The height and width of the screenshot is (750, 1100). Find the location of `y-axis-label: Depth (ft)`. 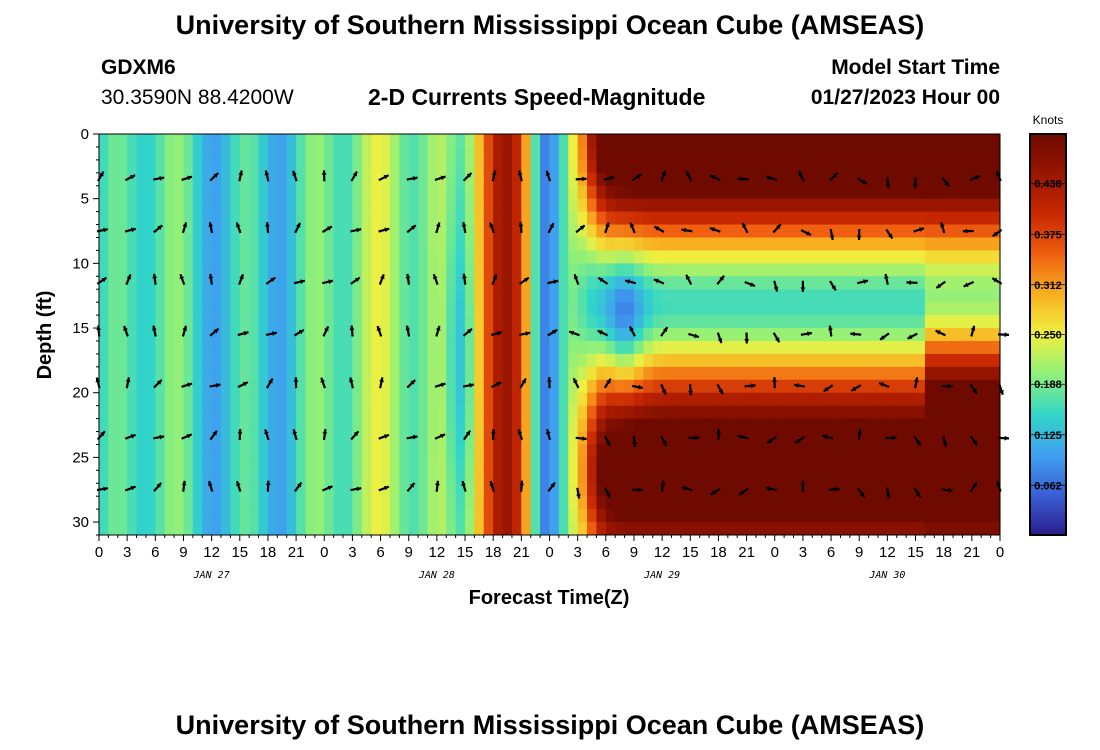

y-axis-label: Depth (ft) is located at coordinates (45, 335).